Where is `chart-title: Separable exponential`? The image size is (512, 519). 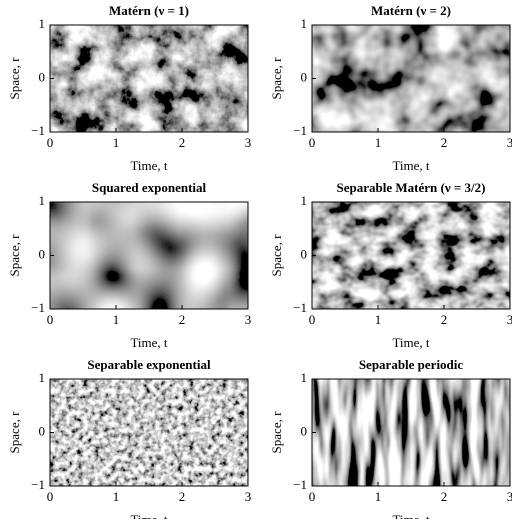
chart-title: Separable exponential is located at coordinates (149, 364).